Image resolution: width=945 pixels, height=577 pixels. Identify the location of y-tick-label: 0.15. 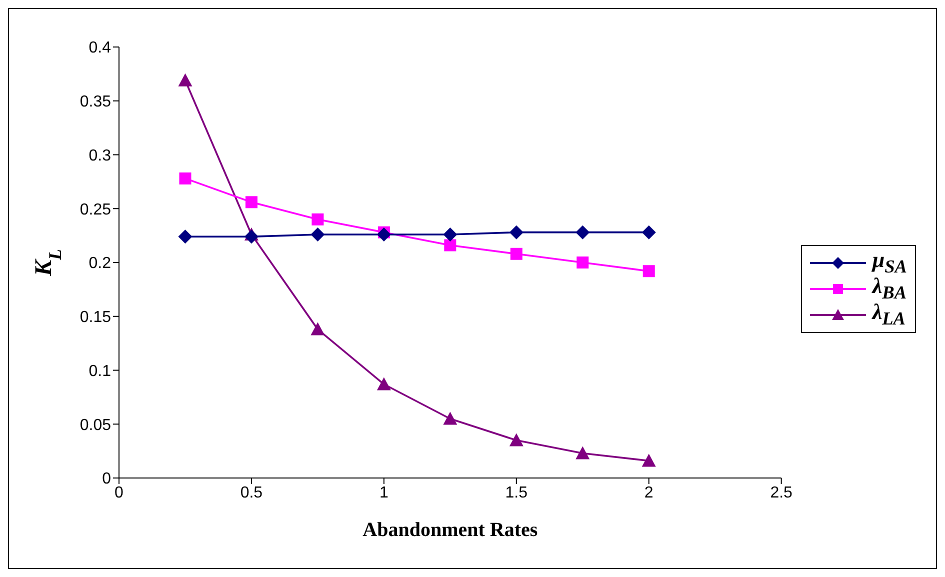
(96, 317).